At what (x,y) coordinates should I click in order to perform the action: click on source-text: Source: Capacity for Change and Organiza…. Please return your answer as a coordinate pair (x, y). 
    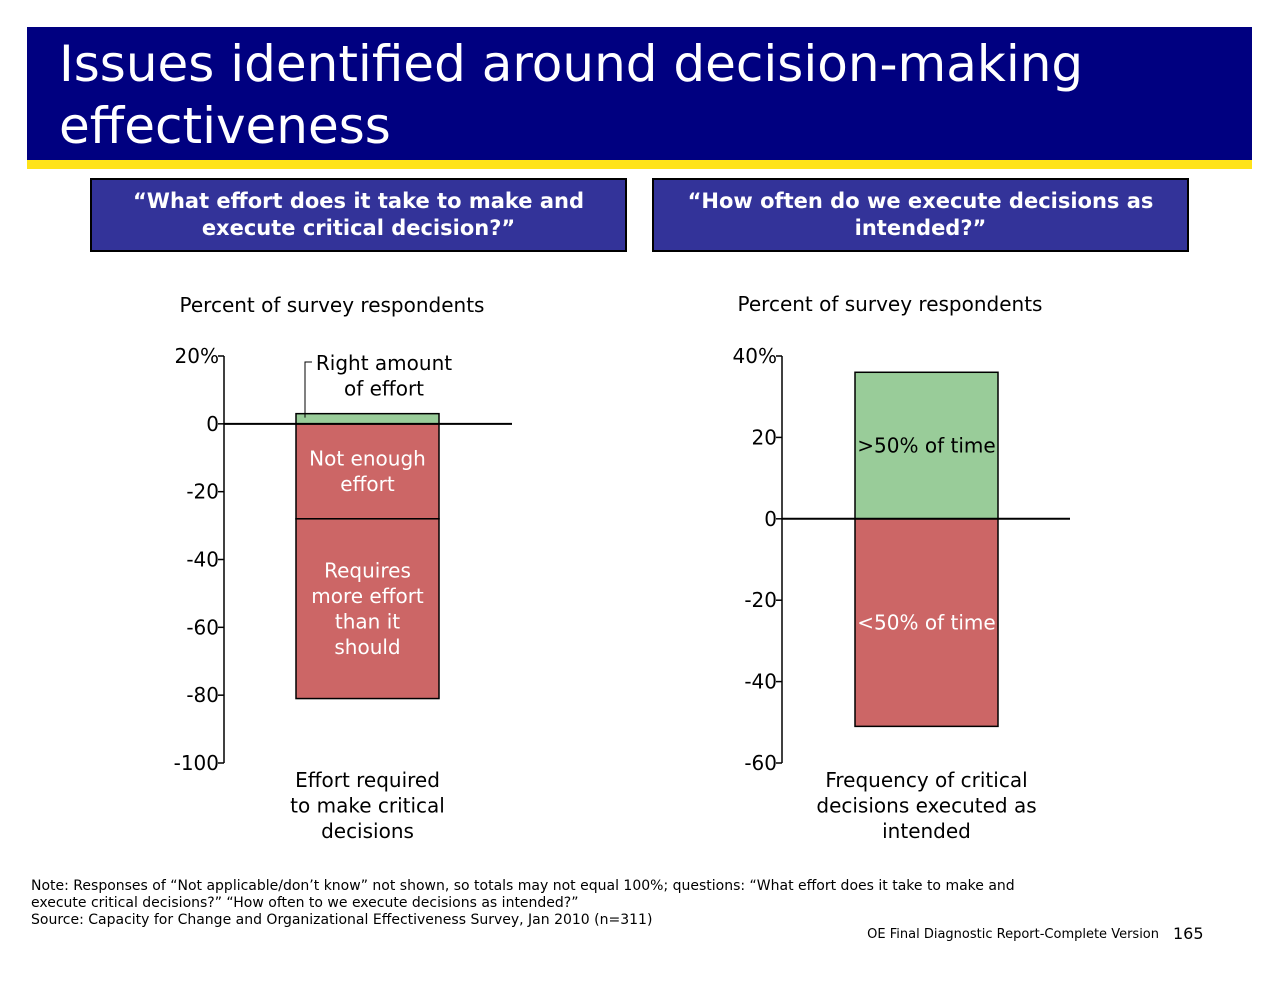
    Looking at the image, I should click on (342, 920).